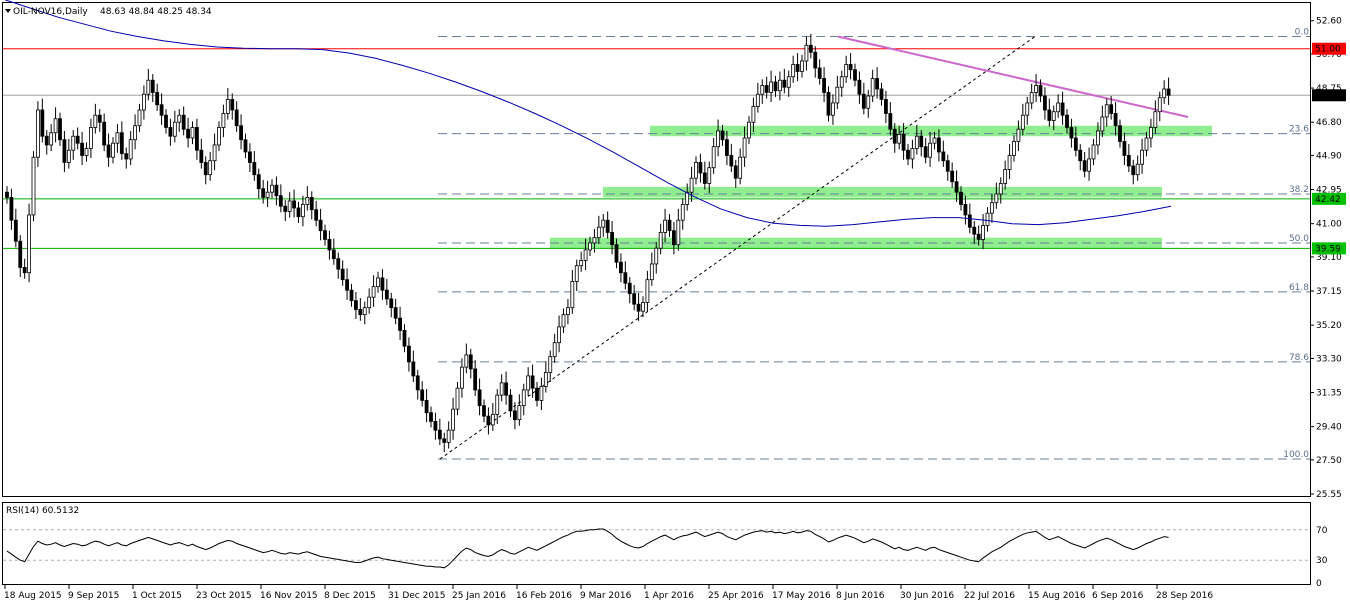  I want to click on x-tick-label: 8 Dec 2015, so click(350, 596).